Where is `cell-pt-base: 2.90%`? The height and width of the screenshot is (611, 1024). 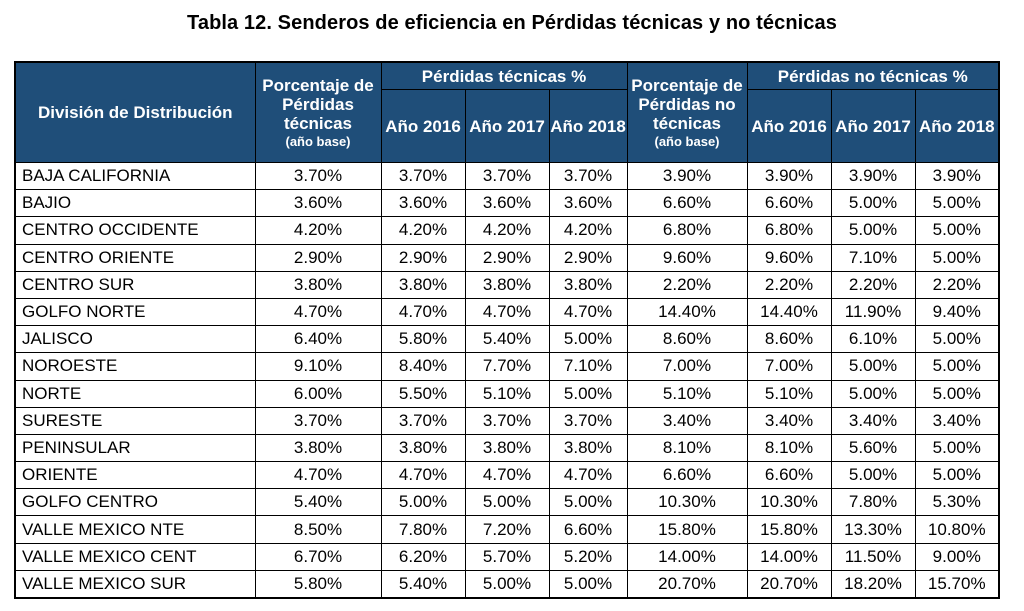 cell-pt-base: 2.90% is located at coordinates (318, 257).